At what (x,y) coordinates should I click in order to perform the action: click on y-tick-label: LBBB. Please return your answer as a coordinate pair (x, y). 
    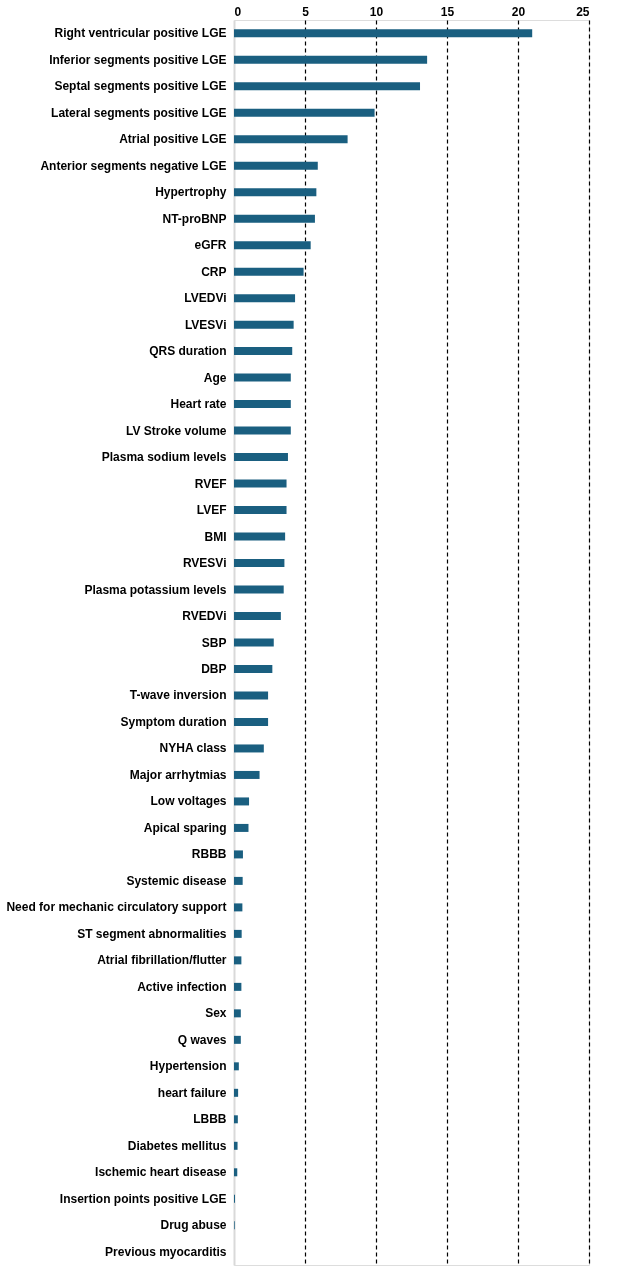
    Looking at the image, I should click on (210, 1119).